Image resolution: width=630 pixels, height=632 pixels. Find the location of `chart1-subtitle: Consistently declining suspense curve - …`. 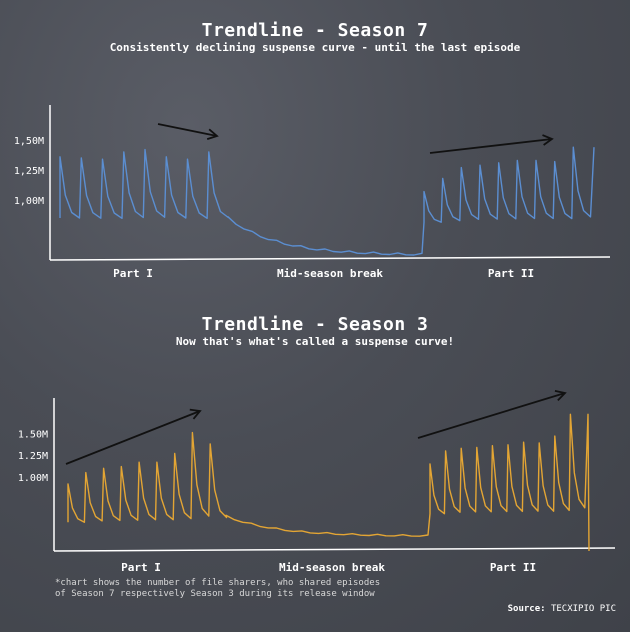

chart1-subtitle: Consistently declining suspense curve - … is located at coordinates (315, 47).